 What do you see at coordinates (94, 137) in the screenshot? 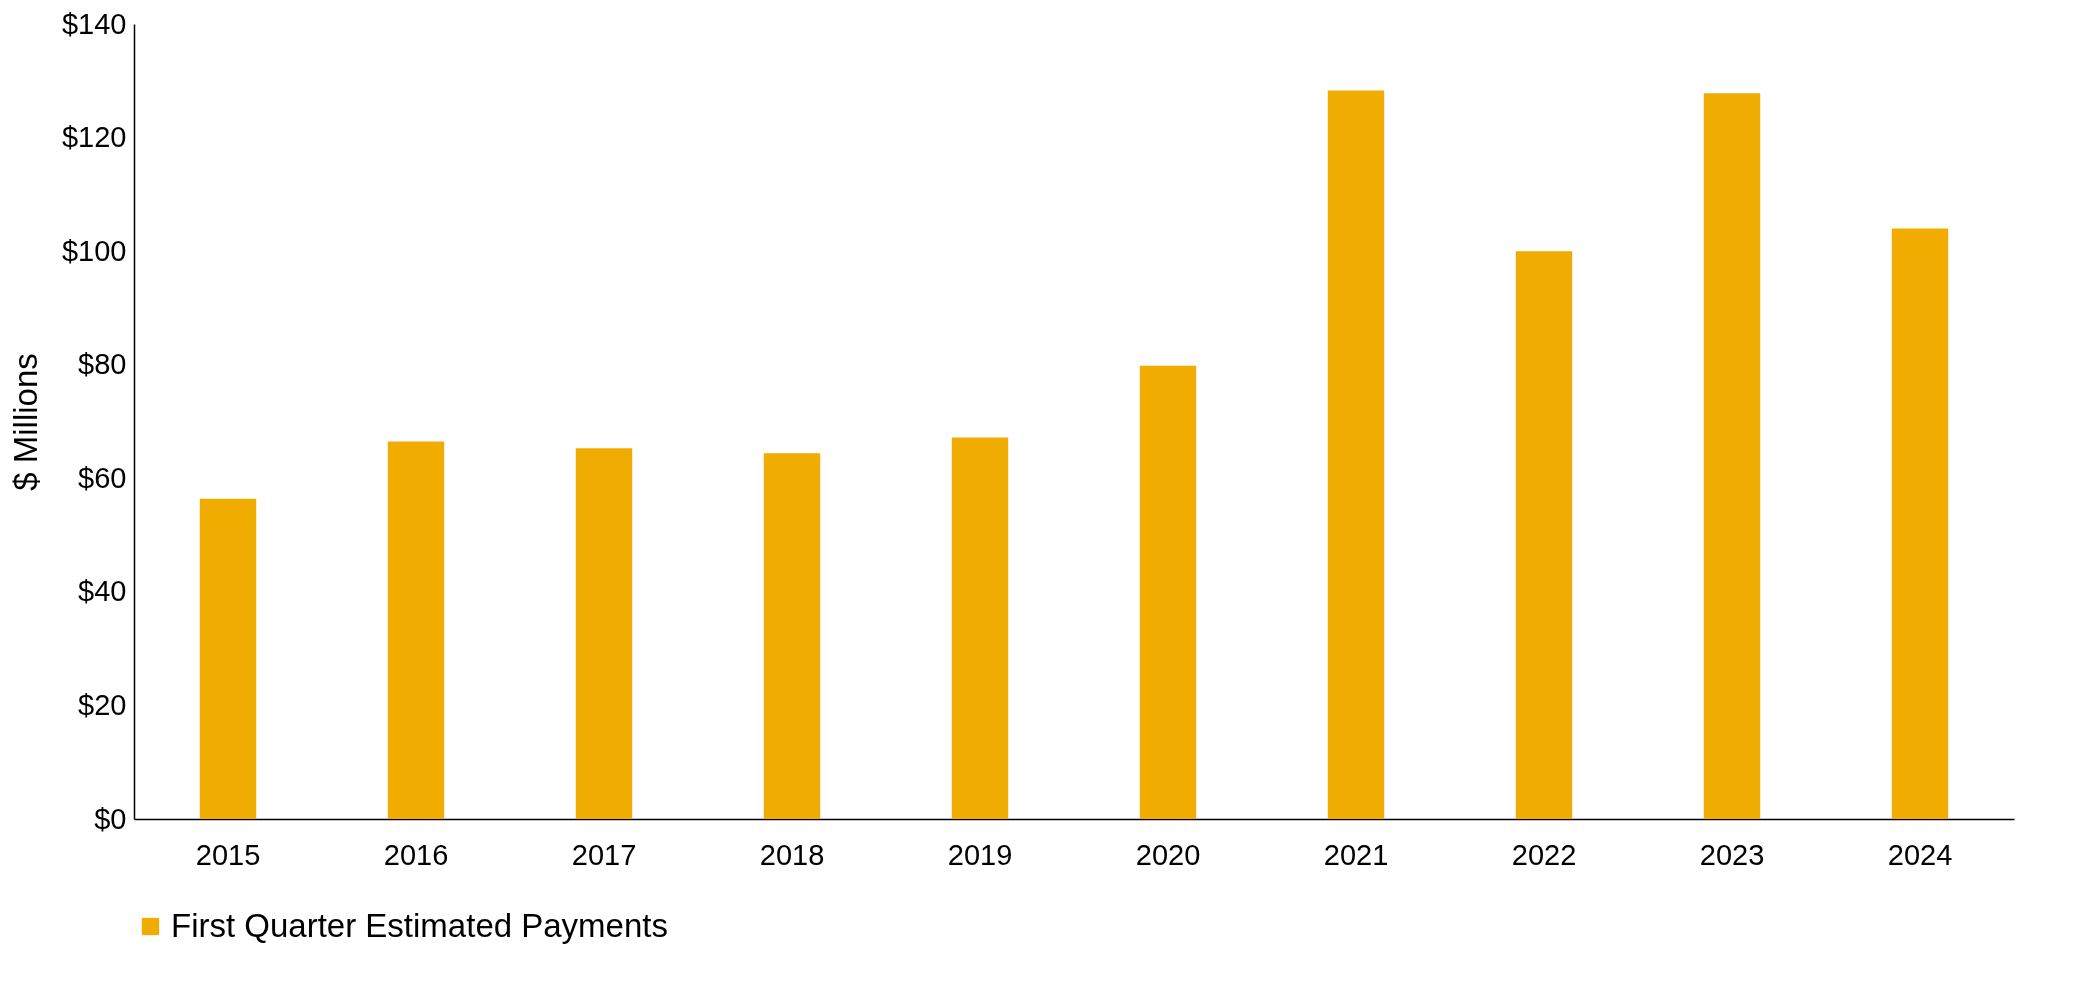
I see `y-tick-label: $120` at bounding box center [94, 137].